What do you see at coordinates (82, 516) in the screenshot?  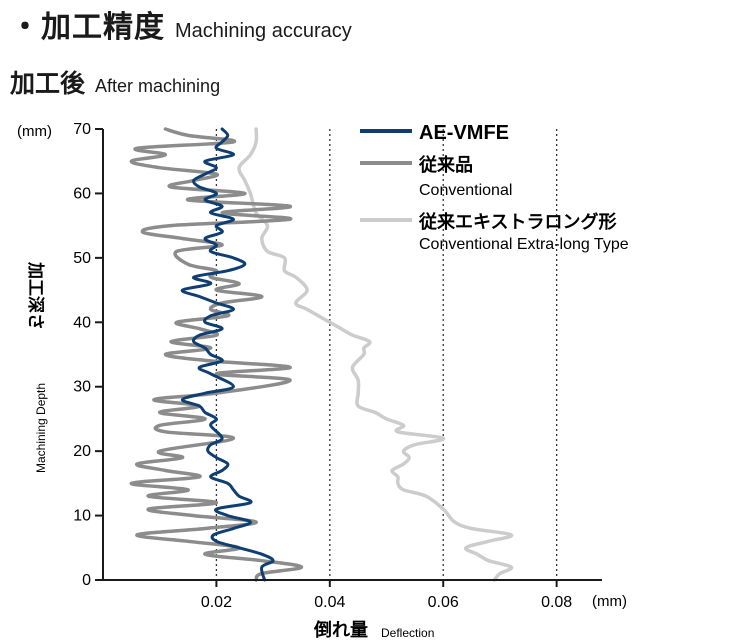 I see `y-tick-label: 10` at bounding box center [82, 516].